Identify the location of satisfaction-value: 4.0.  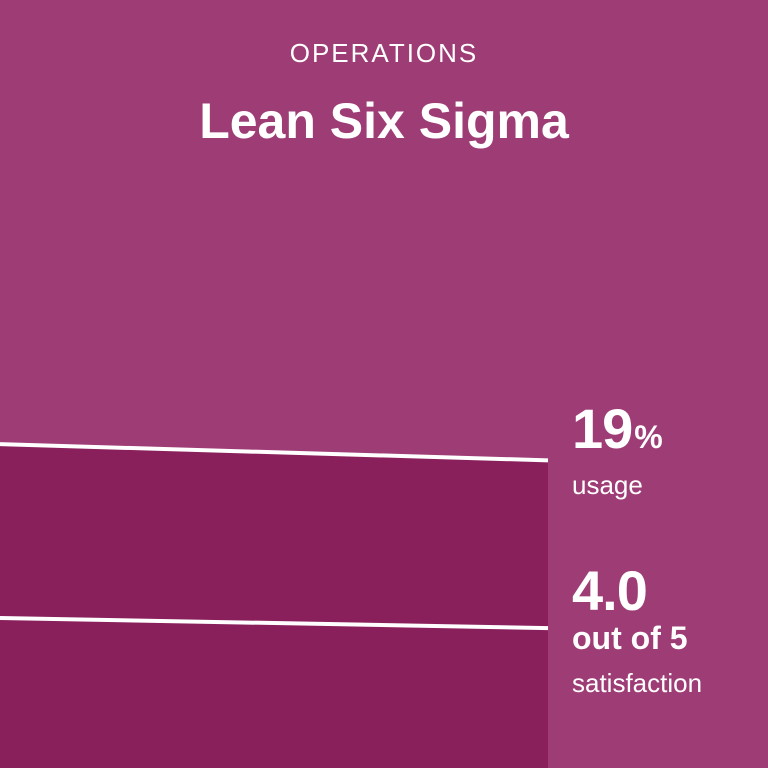
(610, 590).